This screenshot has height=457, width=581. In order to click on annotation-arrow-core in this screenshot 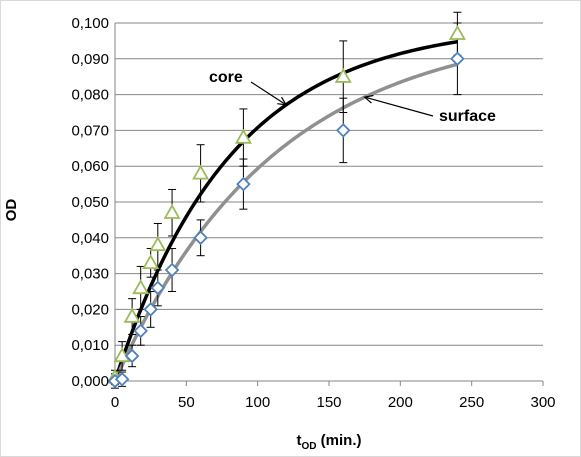, I will do `click(268, 93)`.